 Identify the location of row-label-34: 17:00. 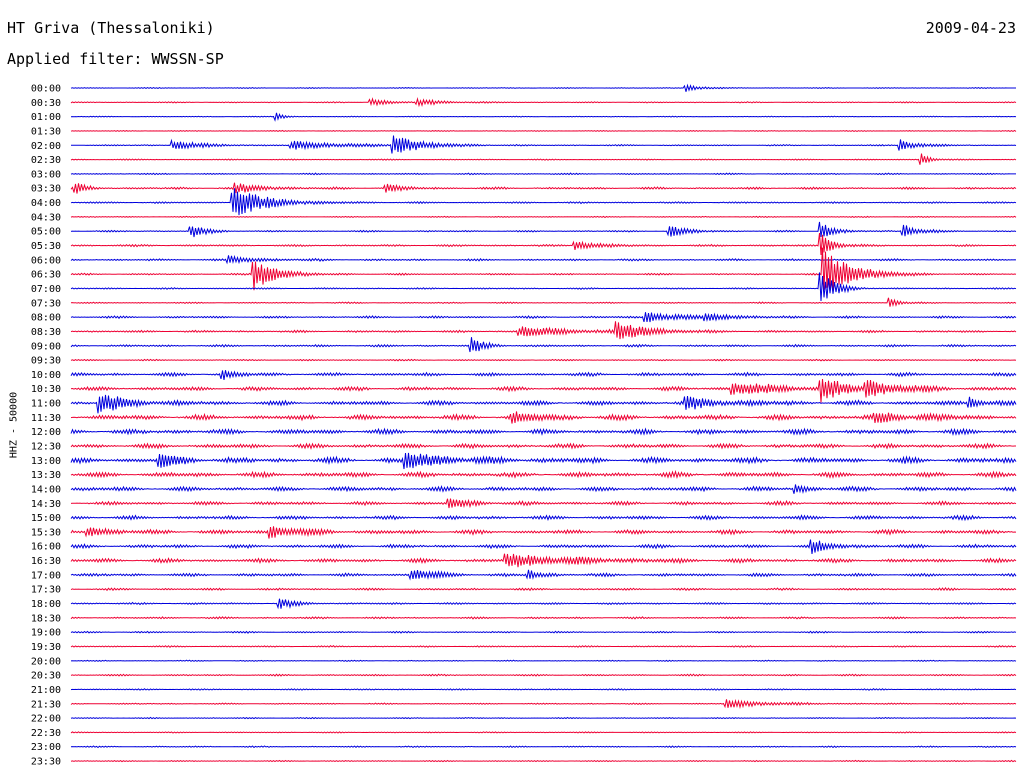
(46, 575).